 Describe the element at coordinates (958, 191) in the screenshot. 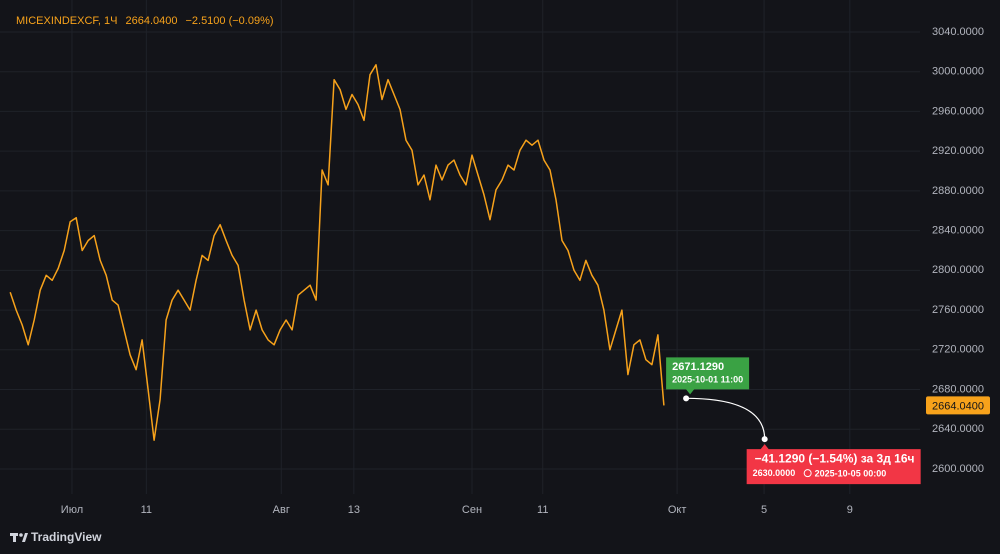

I see `y-tick-label: 2880.0000` at that location.